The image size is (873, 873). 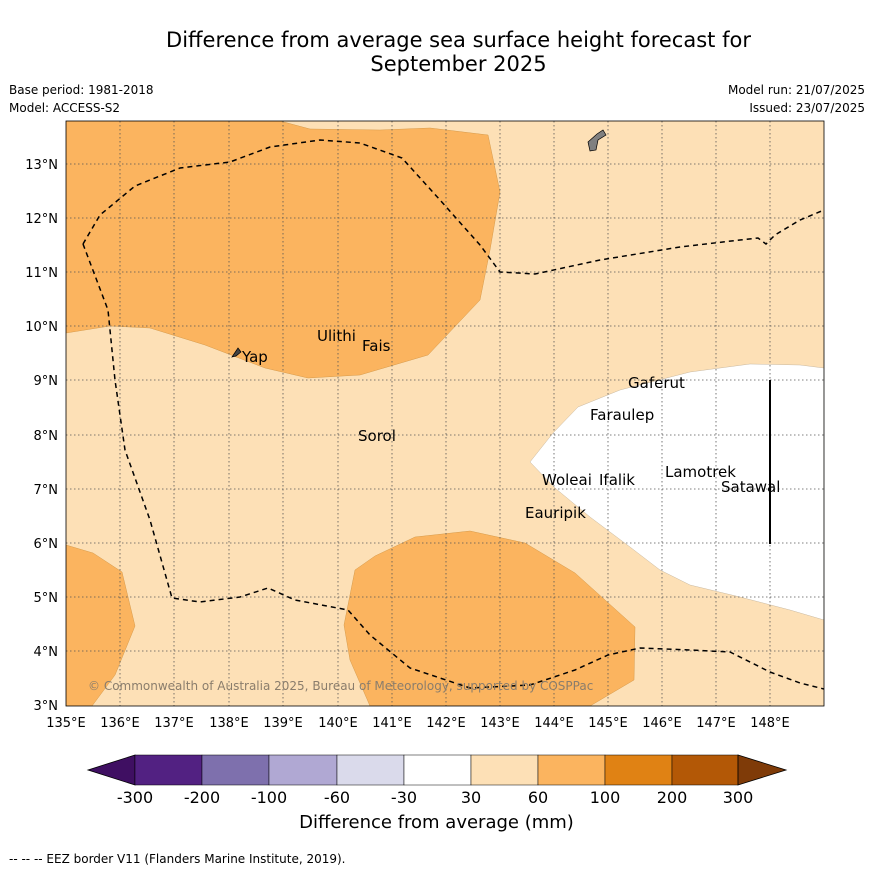 I want to click on issued-date: Issued: 23/07/2025, so click(x=807, y=108).